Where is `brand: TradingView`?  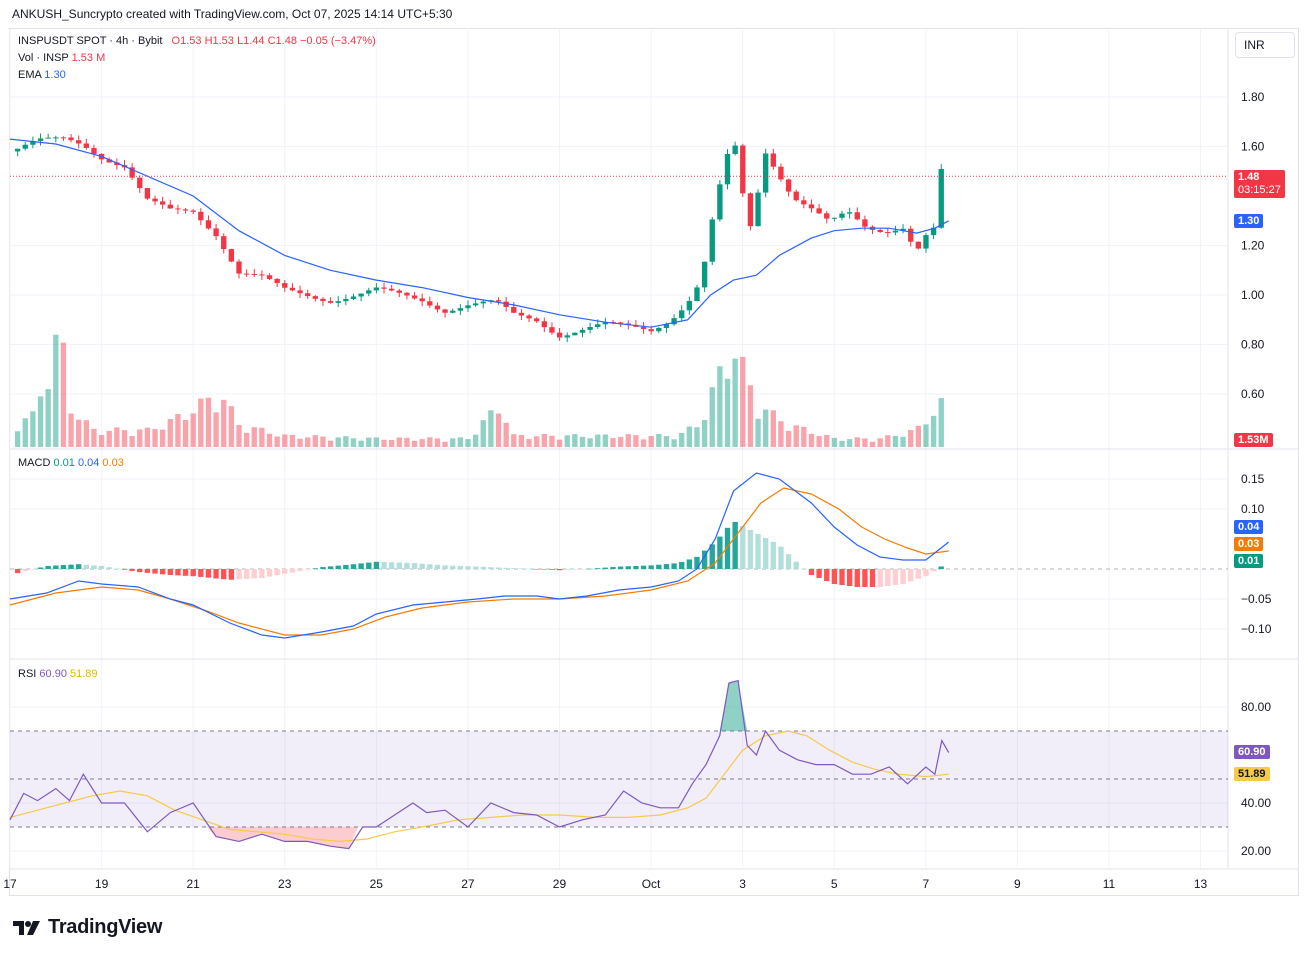
brand: TradingView is located at coordinates (87, 927).